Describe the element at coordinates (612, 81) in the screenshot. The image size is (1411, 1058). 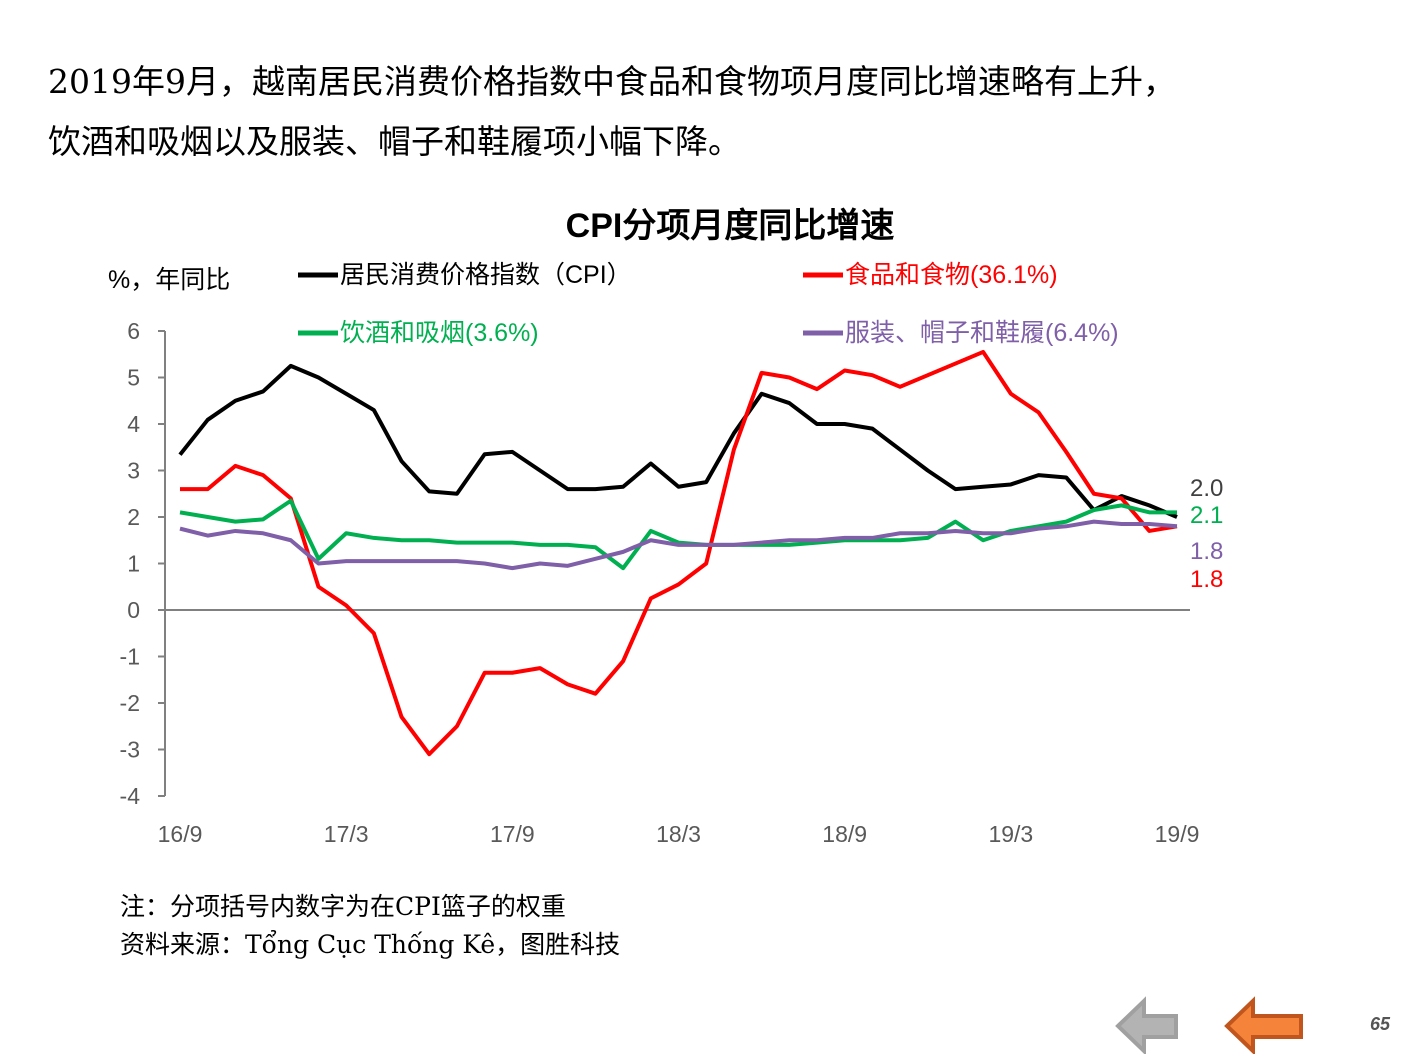
I see `headline-line-1: 2019年9月，越南居民消费价格指数中食品和食物项月度同比增速略有上升，` at that location.